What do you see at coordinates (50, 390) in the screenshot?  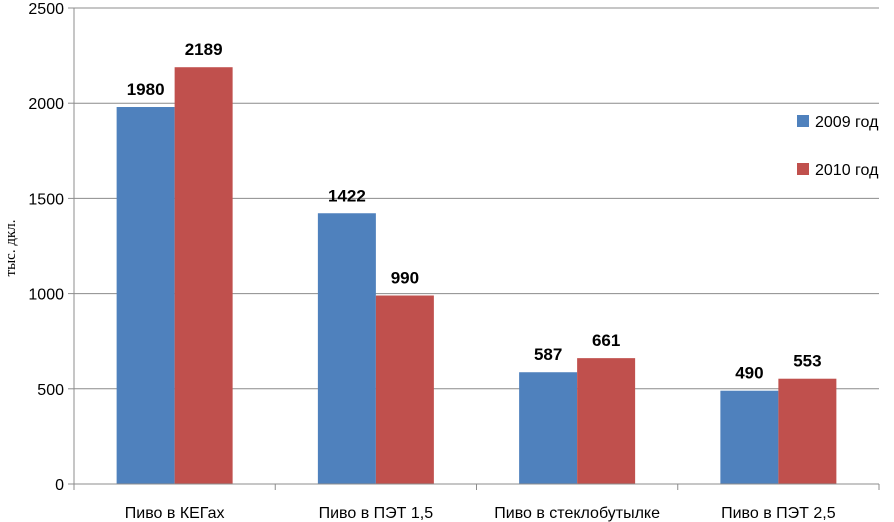 I see `y-tick-label: 500` at bounding box center [50, 390].